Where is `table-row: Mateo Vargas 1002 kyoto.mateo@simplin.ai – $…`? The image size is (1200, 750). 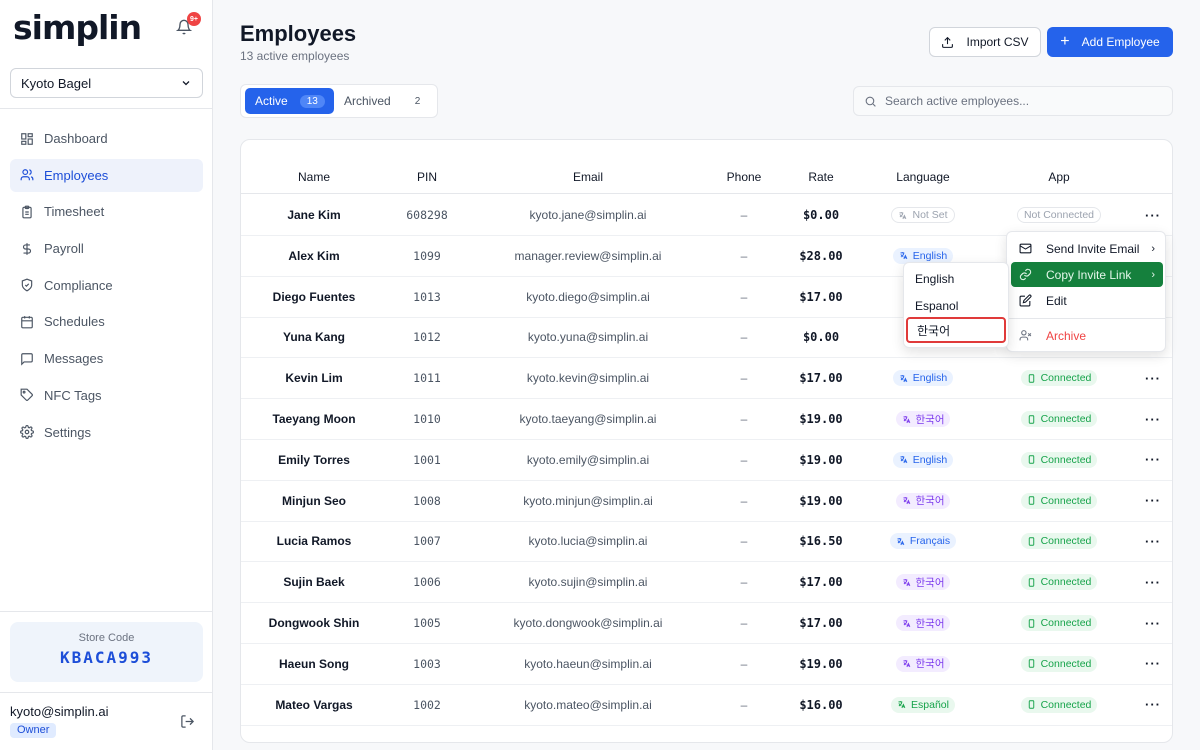 table-row: Mateo Vargas 1002 kyoto.mateo@simplin.ai – $… is located at coordinates (706, 705).